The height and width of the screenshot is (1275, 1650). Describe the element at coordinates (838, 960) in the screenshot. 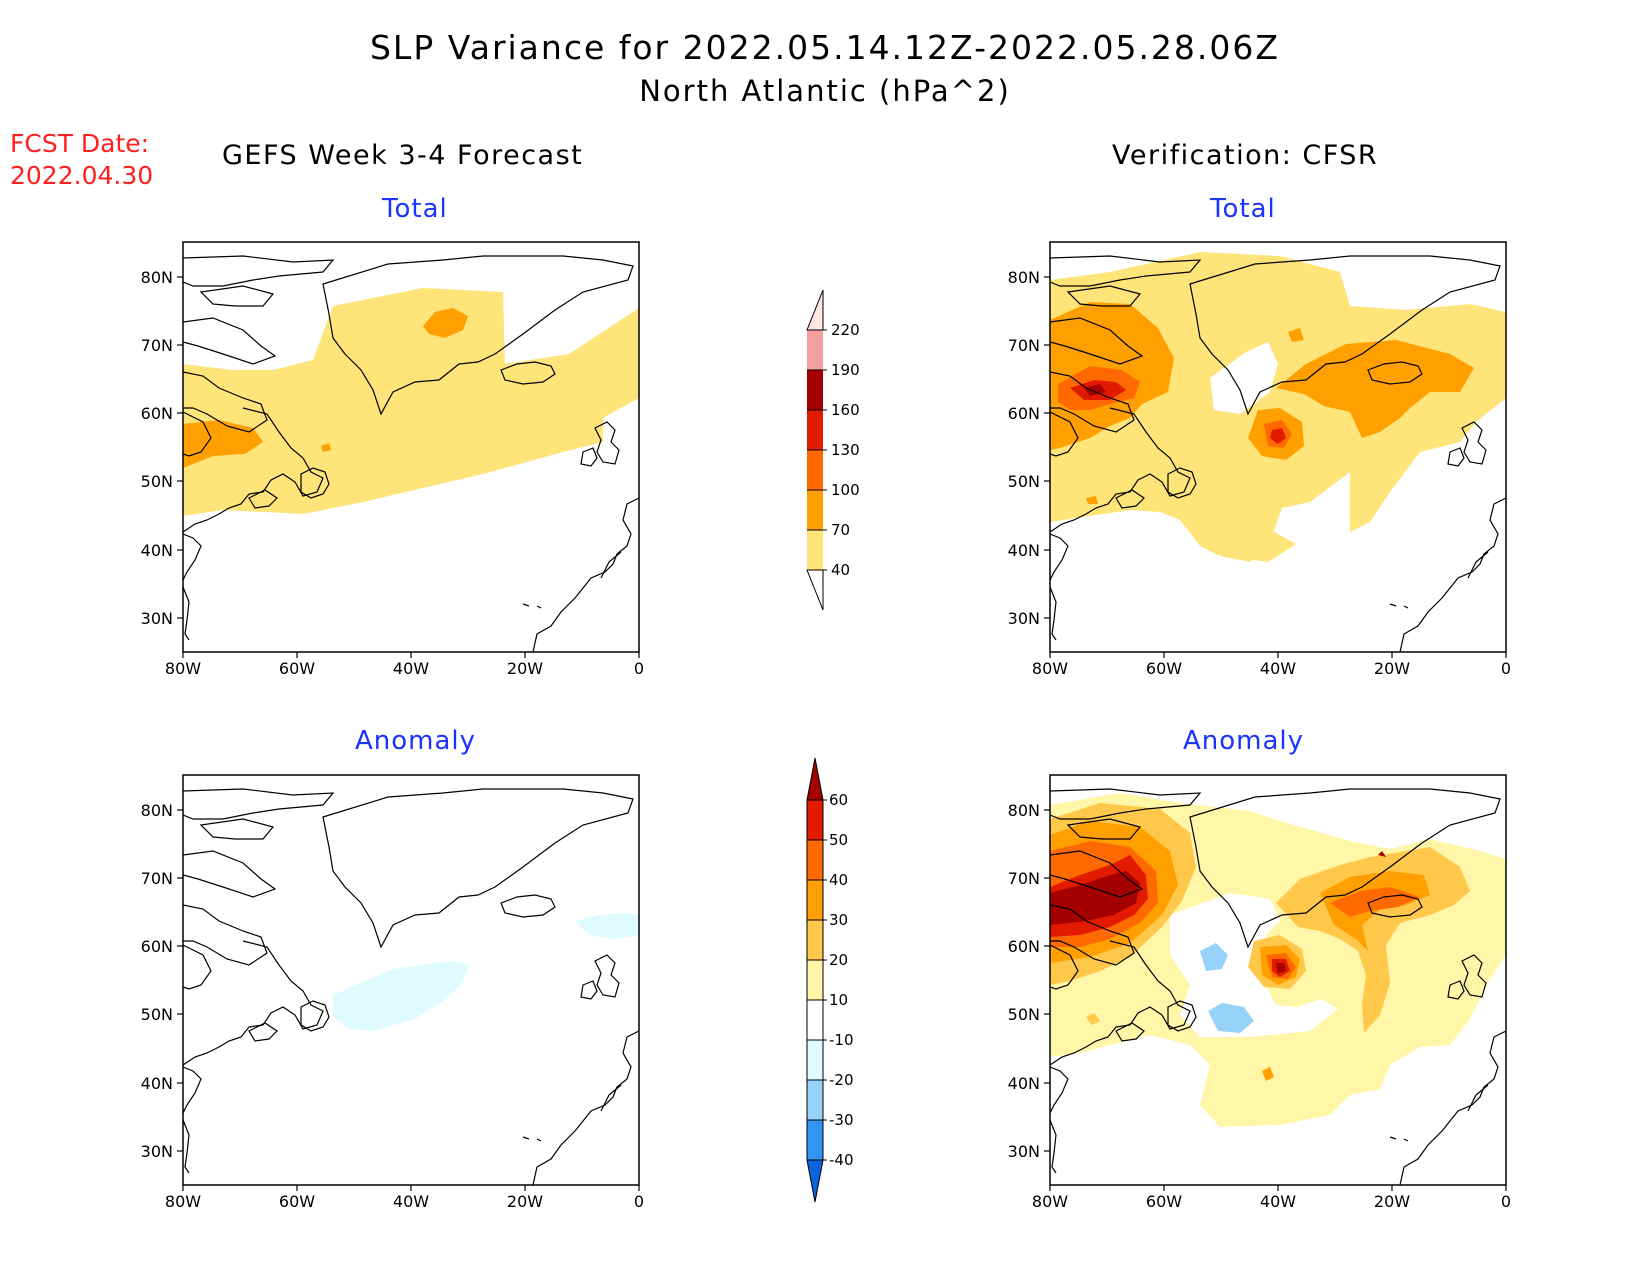

I see `colorbar-anom-label: 20` at that location.